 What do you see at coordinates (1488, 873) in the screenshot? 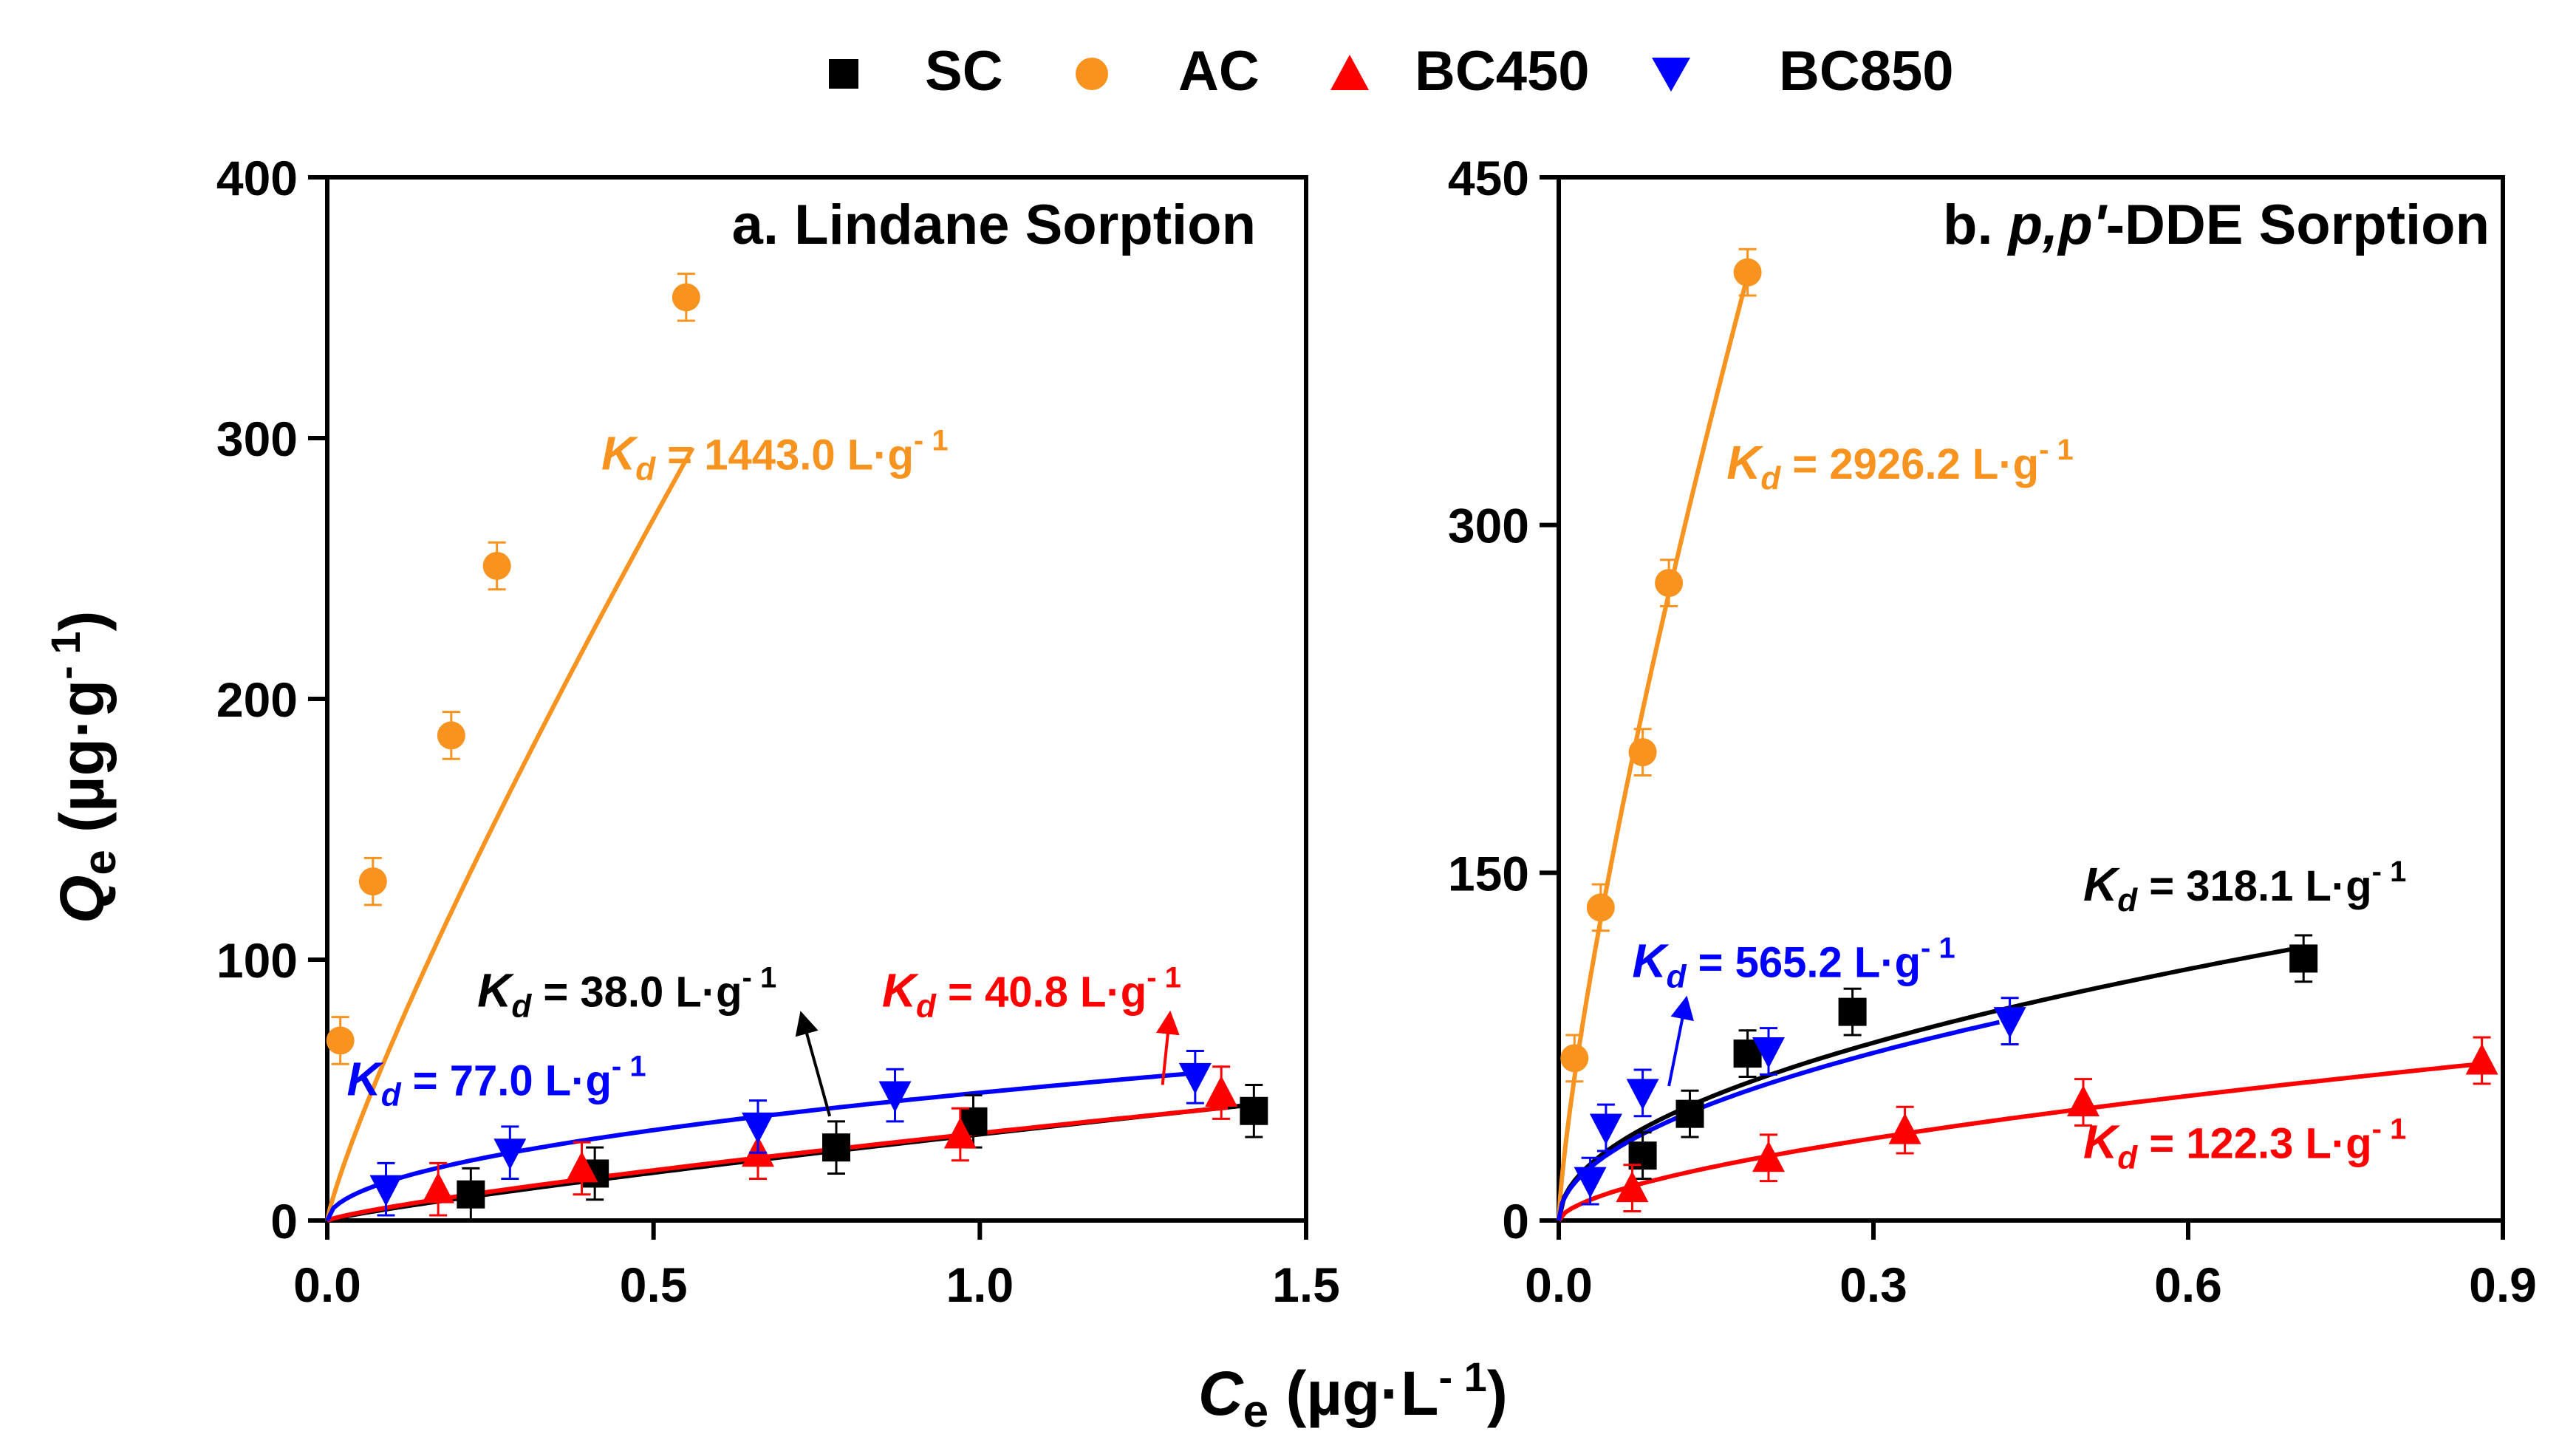
I see `panel-b-y-tick-label: 150` at bounding box center [1488, 873].